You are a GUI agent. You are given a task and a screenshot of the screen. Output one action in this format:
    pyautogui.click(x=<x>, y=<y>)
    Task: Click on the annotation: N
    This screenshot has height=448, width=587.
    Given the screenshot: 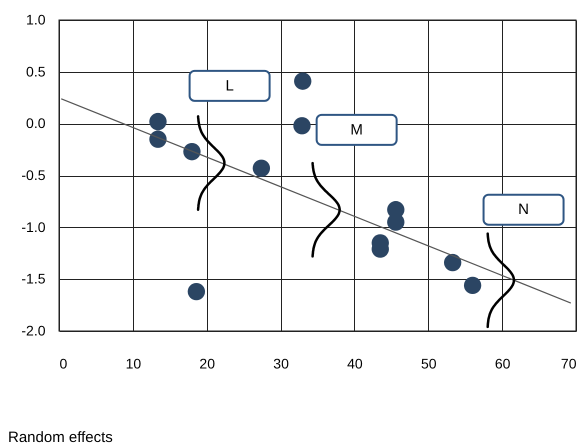 What is the action you would take?
    pyautogui.click(x=523, y=209)
    